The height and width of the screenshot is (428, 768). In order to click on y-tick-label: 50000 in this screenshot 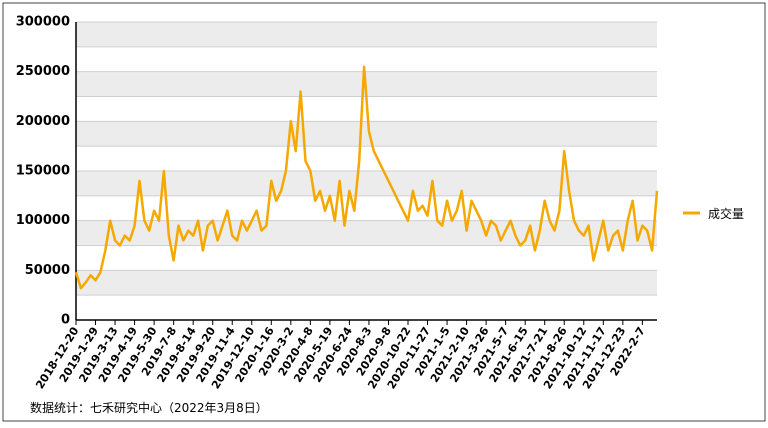, I will do `click(47, 270)`.